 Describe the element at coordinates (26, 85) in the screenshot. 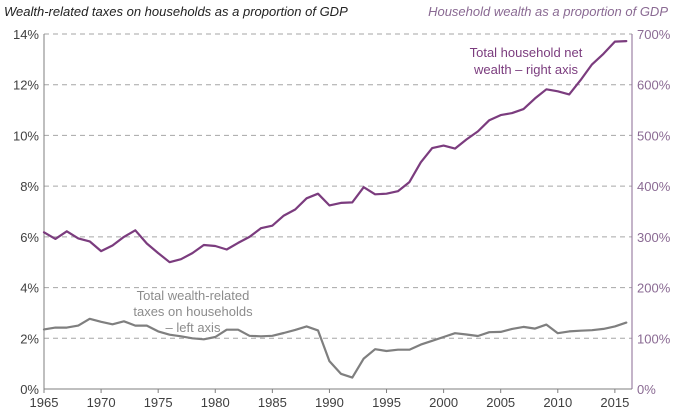

I see `left-tick-label: 12%` at that location.